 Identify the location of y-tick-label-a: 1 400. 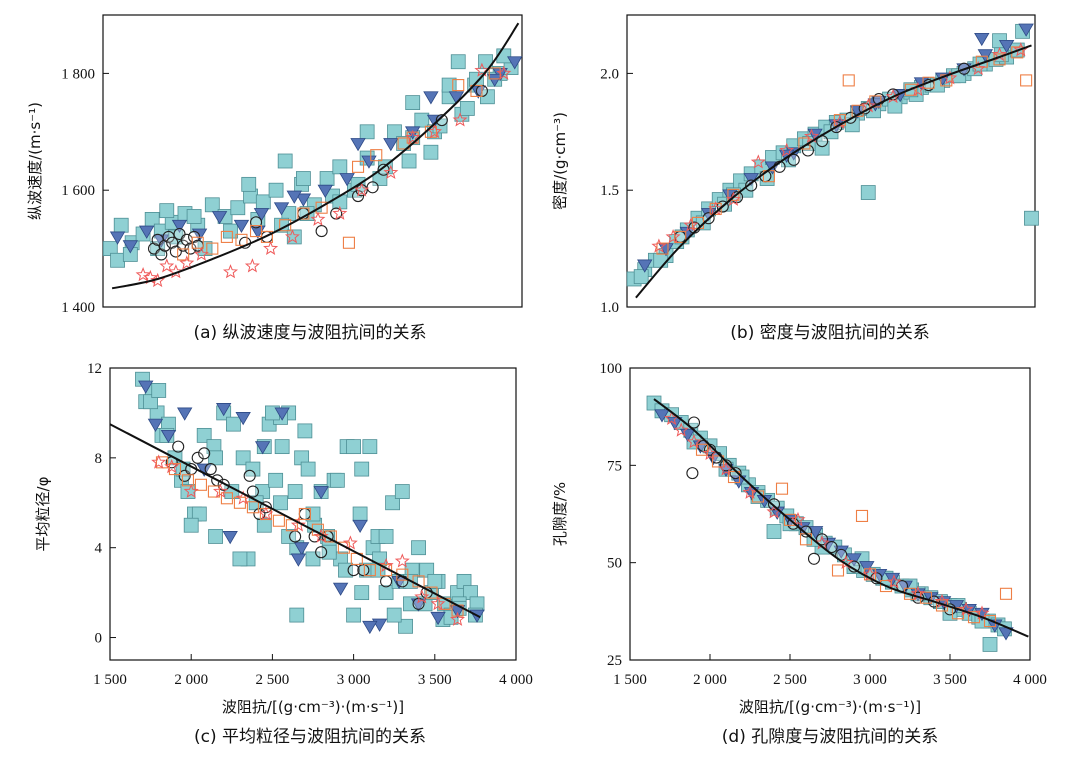
(78, 308).